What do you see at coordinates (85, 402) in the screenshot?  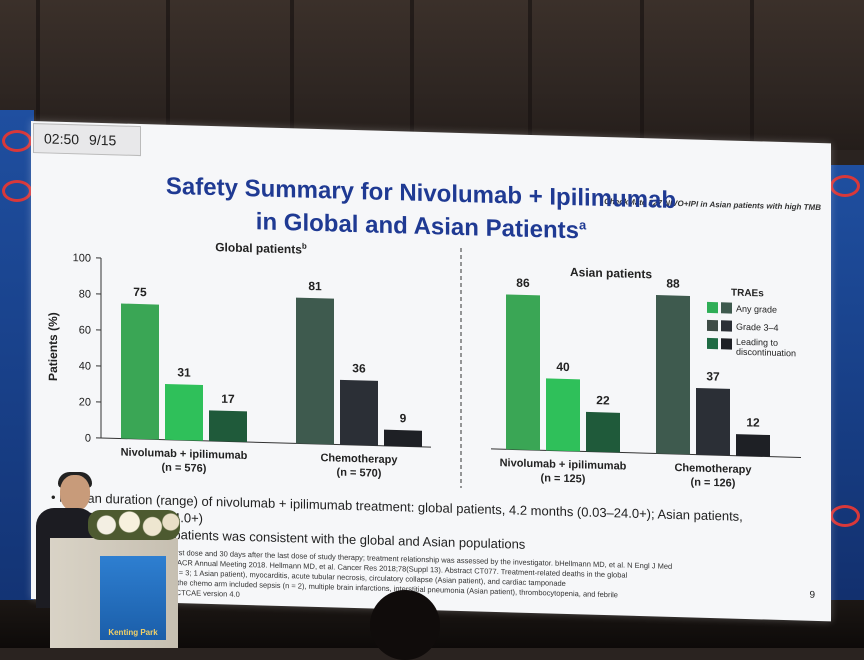 I see `y-tick-label: 20` at bounding box center [85, 402].